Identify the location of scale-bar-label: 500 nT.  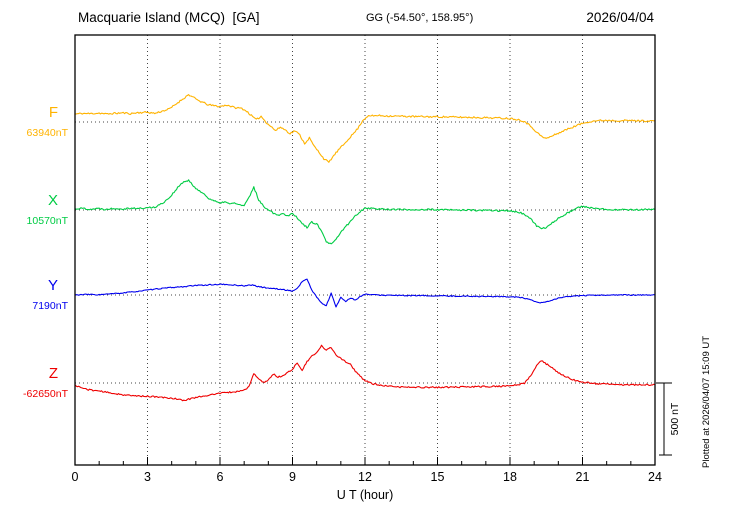
(675, 418).